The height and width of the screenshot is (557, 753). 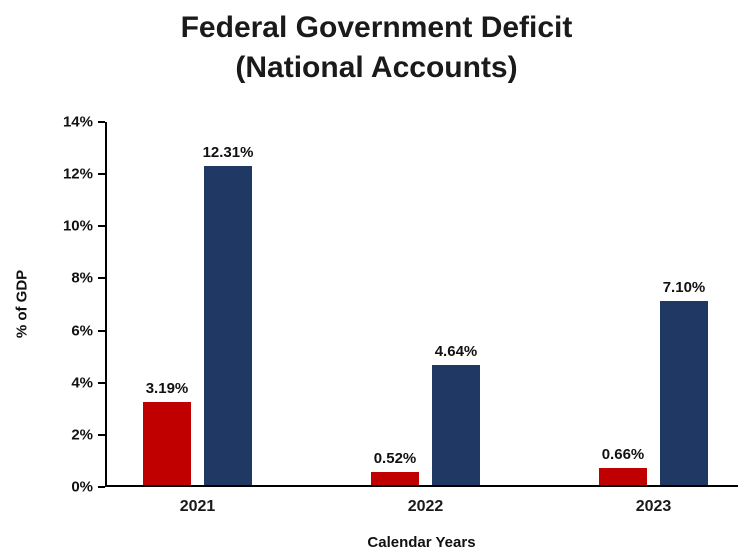 What do you see at coordinates (82, 383) in the screenshot?
I see `y-tick-label-4: 4%` at bounding box center [82, 383].